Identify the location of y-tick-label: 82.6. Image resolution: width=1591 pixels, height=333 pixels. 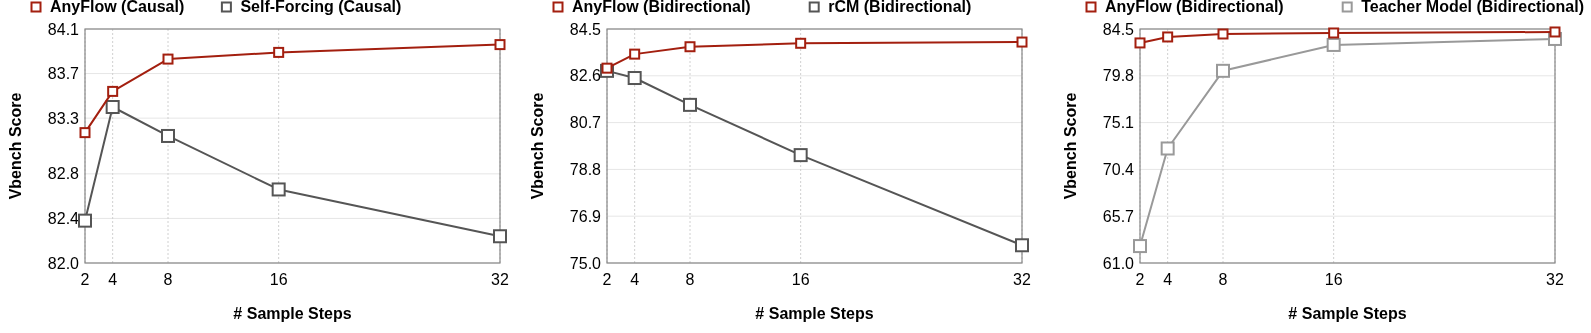
(585, 76).